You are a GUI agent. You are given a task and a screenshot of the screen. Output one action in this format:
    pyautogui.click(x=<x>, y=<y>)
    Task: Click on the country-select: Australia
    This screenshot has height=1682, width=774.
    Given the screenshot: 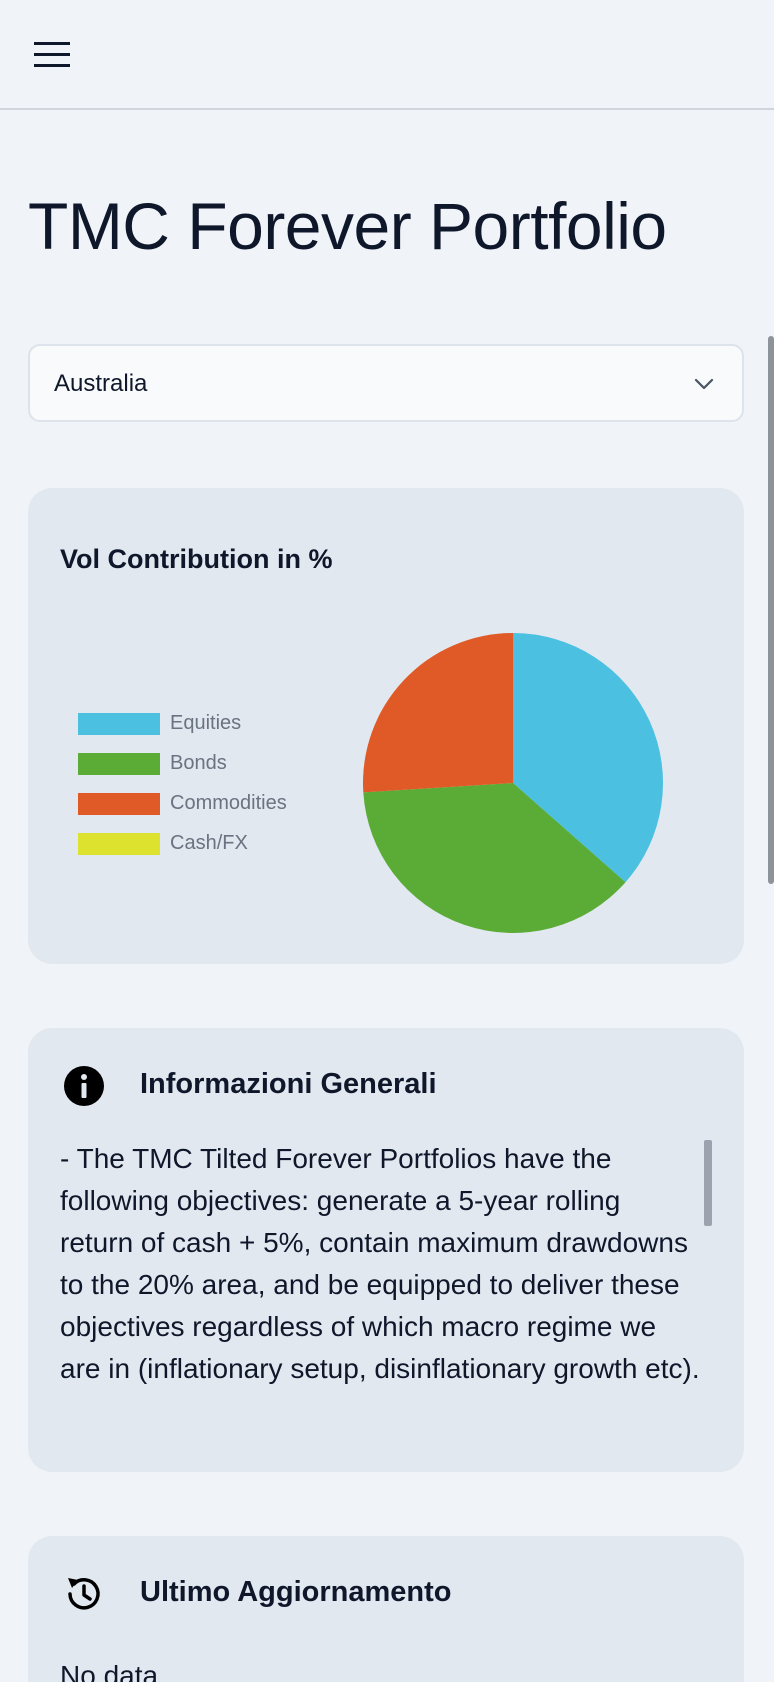 What is the action you would take?
    pyautogui.click(x=386, y=383)
    